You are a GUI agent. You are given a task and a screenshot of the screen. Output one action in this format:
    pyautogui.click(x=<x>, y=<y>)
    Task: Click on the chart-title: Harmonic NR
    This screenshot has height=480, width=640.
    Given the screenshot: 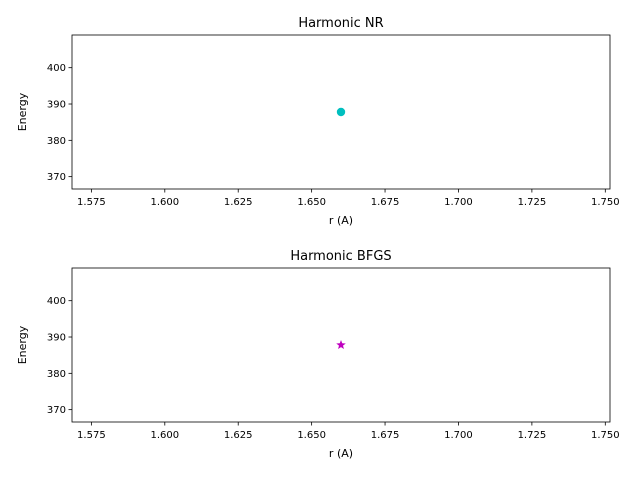 What is the action you would take?
    pyautogui.click(x=340, y=23)
    